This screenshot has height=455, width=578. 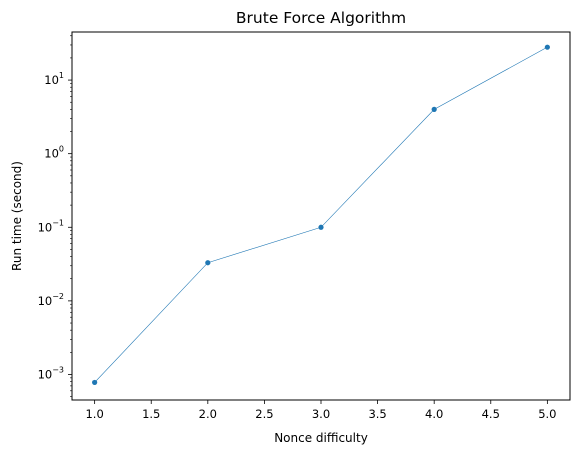 I want to click on x-tick-label: 1.5, so click(x=151, y=414).